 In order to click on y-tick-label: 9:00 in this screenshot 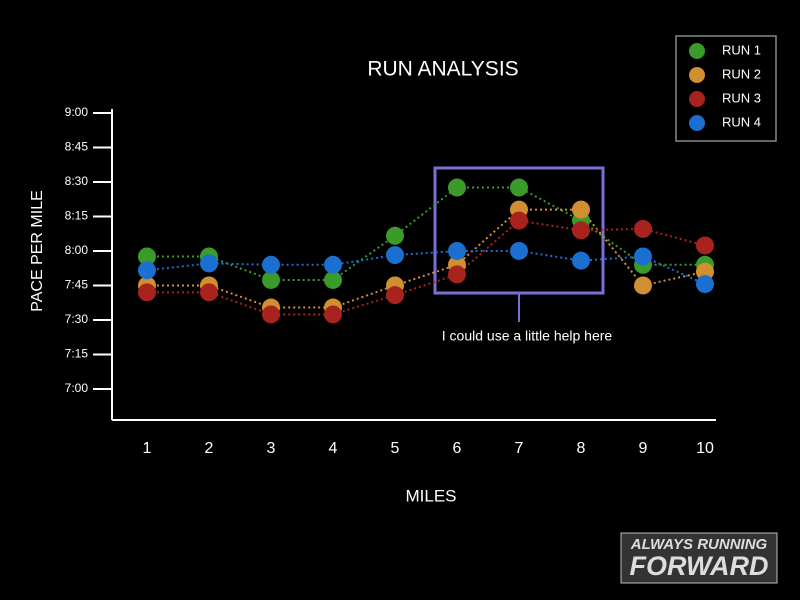, I will do `click(77, 112)`.